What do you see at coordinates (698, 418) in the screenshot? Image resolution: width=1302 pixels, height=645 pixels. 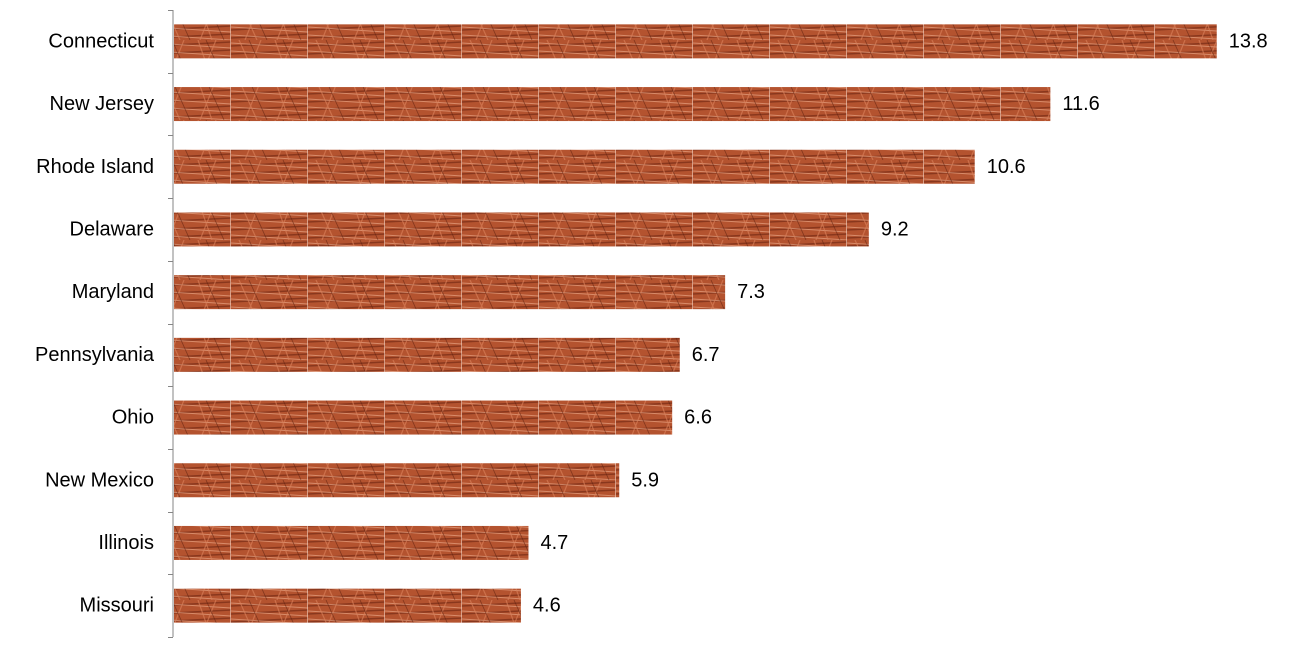 I see `value-label: 6.6` at bounding box center [698, 418].